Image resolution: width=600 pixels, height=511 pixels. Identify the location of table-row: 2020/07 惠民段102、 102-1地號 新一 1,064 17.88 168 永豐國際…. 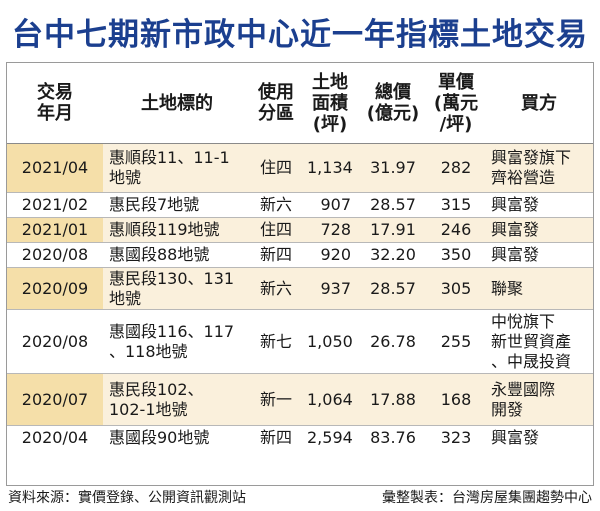
(300, 399).